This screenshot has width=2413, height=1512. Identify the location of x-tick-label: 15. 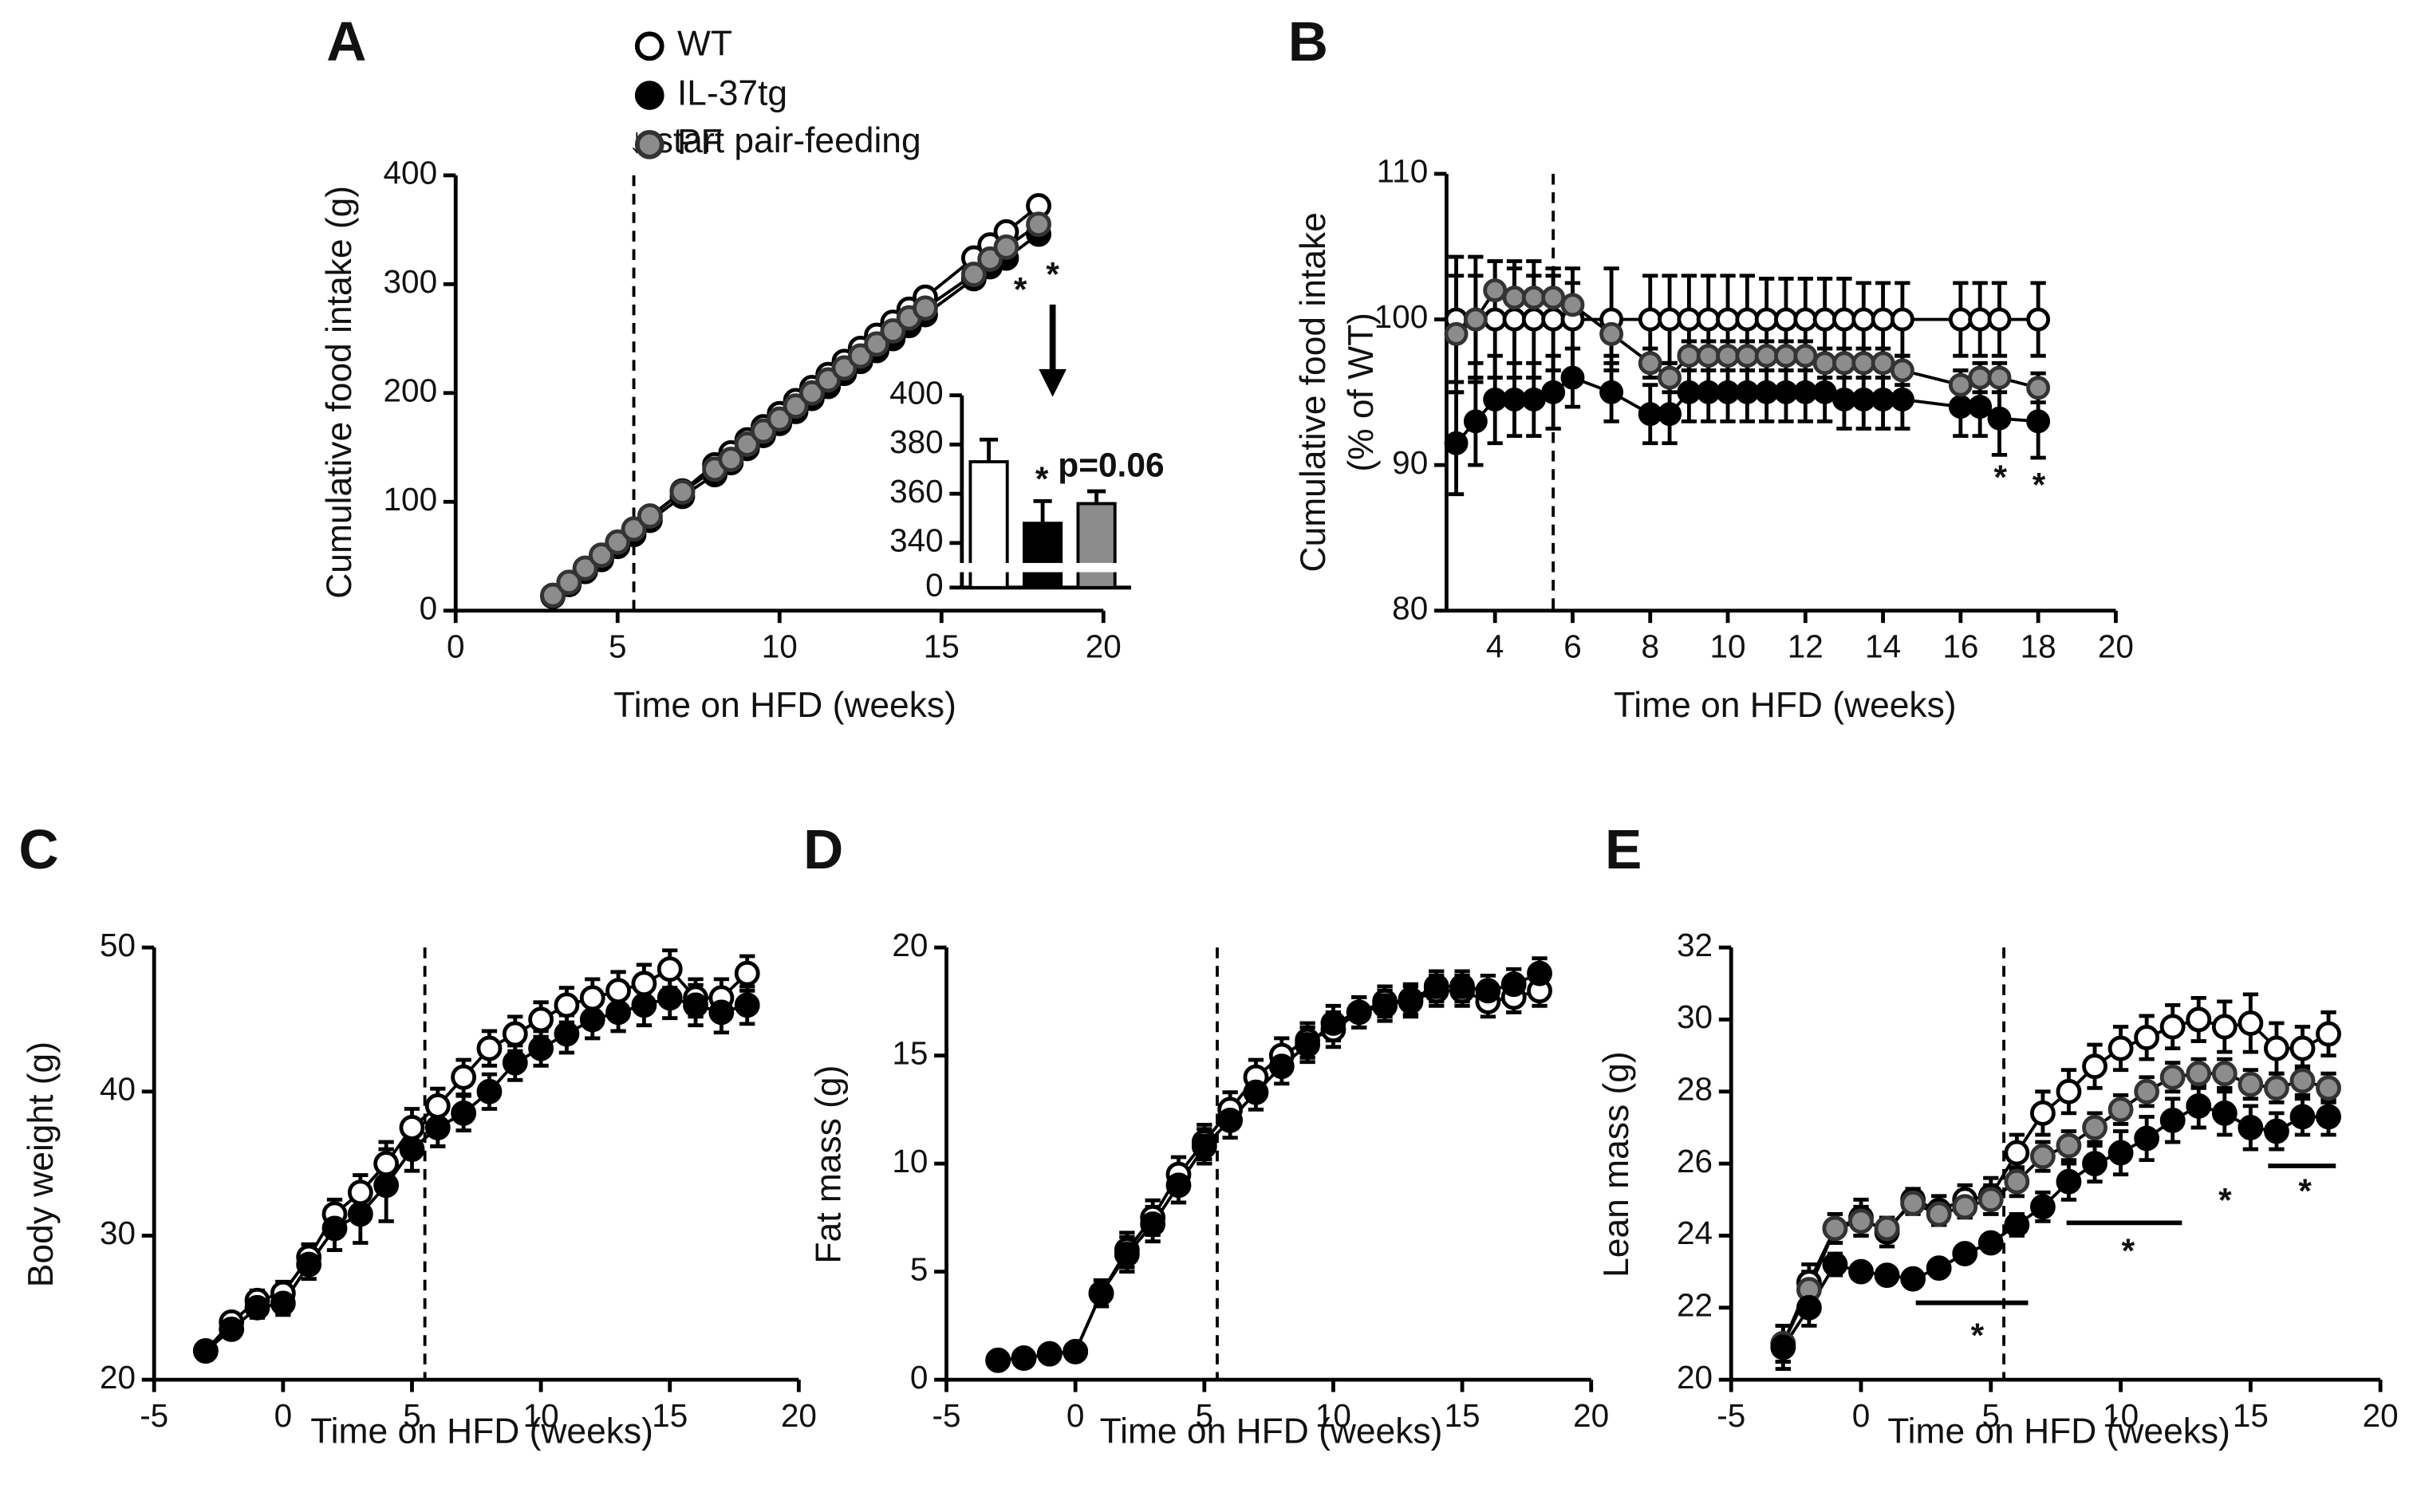
(670, 1415).